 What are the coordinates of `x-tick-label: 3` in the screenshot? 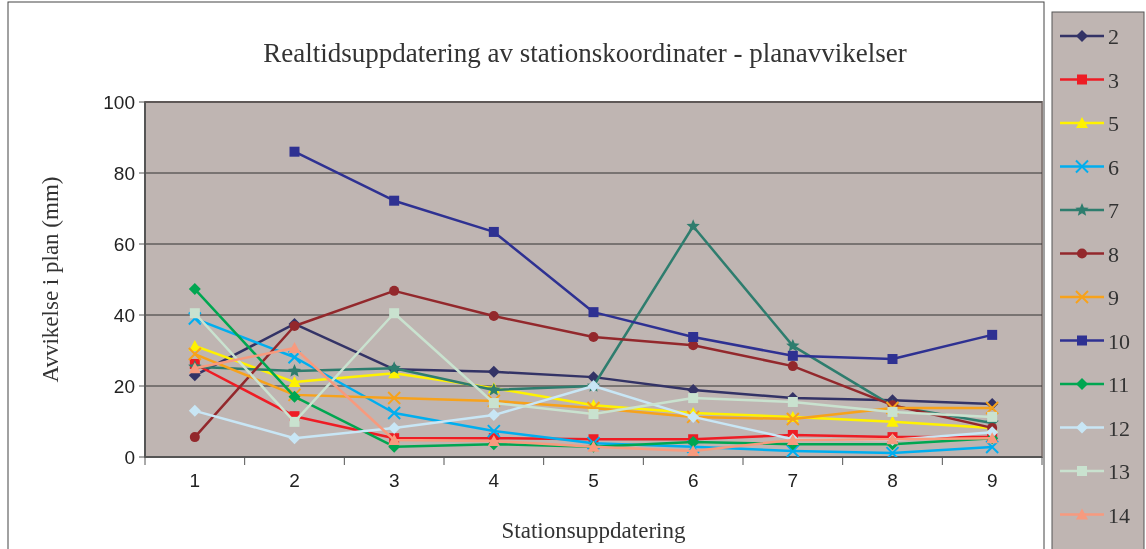 It's located at (394, 480).